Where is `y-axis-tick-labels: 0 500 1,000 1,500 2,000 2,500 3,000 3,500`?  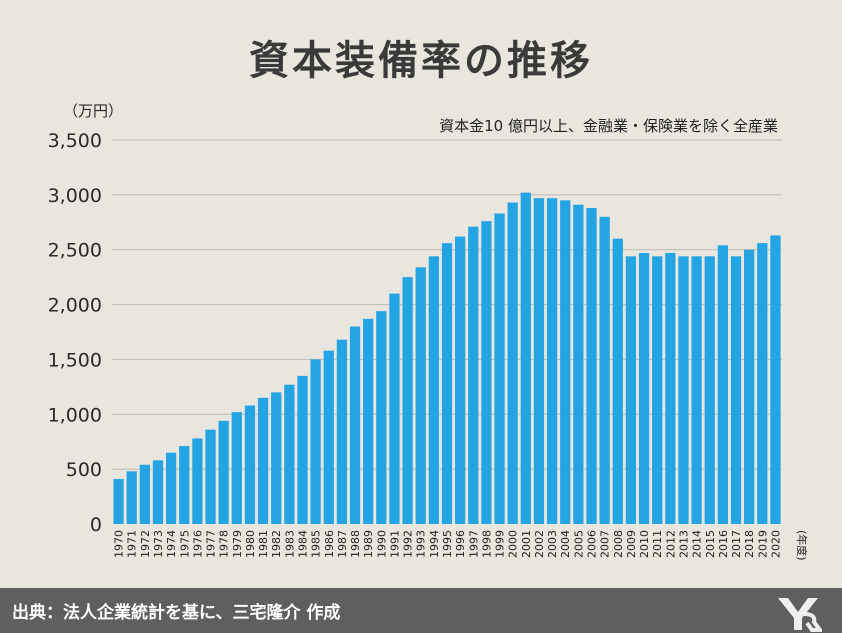
y-axis-tick-labels: 0 500 1,000 1,500 2,000 2,500 3,000 3,500 is located at coordinates (75, 333).